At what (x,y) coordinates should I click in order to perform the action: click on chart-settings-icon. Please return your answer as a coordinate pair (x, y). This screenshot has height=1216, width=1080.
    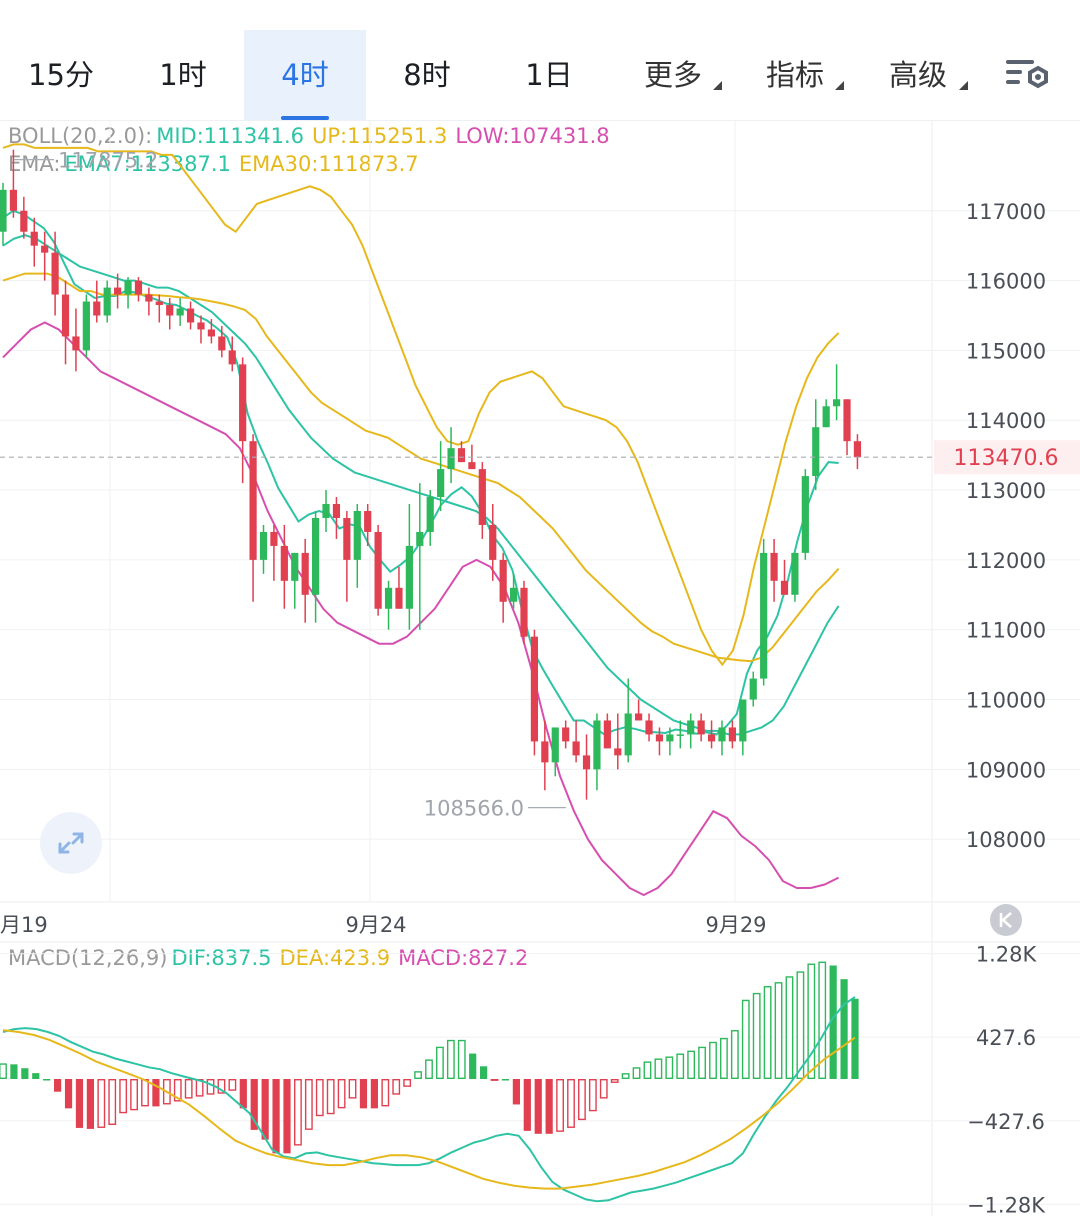
    Looking at the image, I should click on (1028, 76).